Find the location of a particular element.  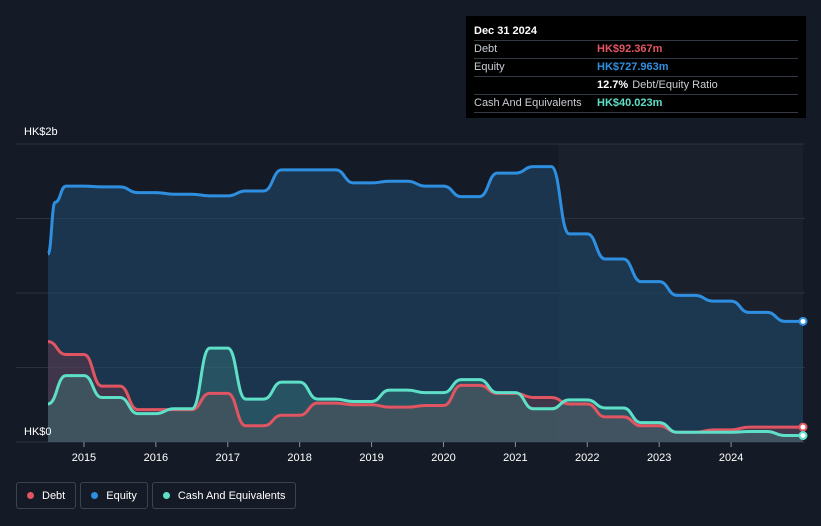

x-tick-label: 2022 is located at coordinates (587, 458).